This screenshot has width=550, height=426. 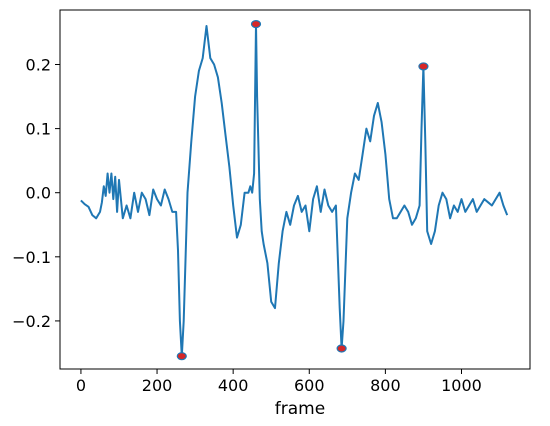 I want to click on y-tick-label: −0.1, so click(x=31, y=257).